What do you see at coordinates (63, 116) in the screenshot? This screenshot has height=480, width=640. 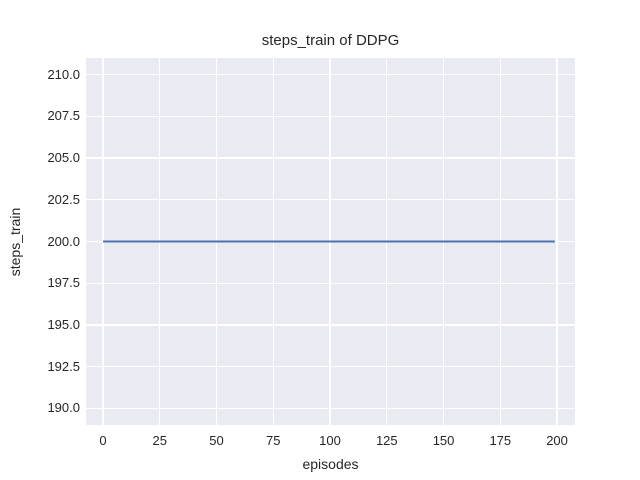 I see `y-tick-label: 207.5` at bounding box center [63, 116].